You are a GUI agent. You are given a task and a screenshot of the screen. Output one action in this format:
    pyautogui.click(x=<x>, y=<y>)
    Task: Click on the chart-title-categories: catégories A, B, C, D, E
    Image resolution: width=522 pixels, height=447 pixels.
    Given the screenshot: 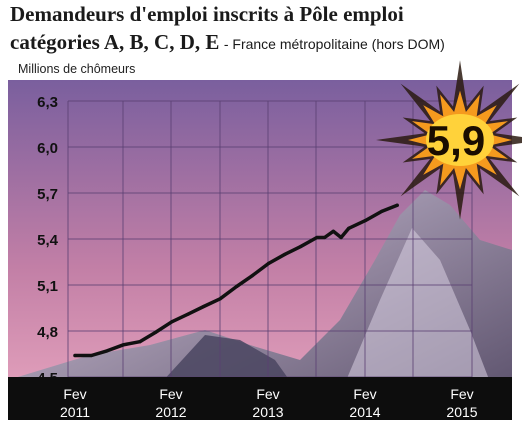 What is the action you would take?
    pyautogui.click(x=115, y=42)
    